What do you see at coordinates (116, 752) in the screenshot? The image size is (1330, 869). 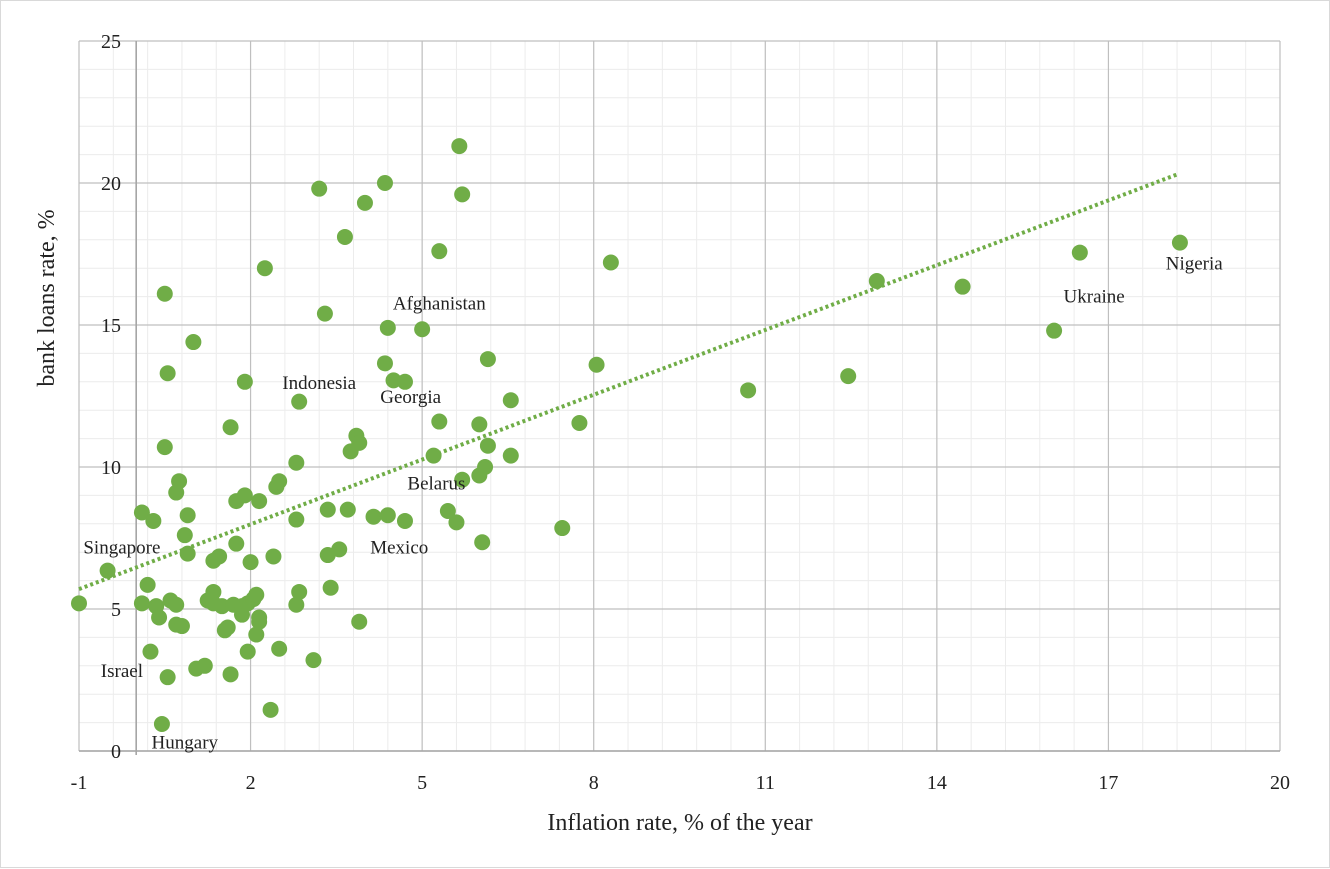 I see `y-tick-label: 0` at bounding box center [116, 752].